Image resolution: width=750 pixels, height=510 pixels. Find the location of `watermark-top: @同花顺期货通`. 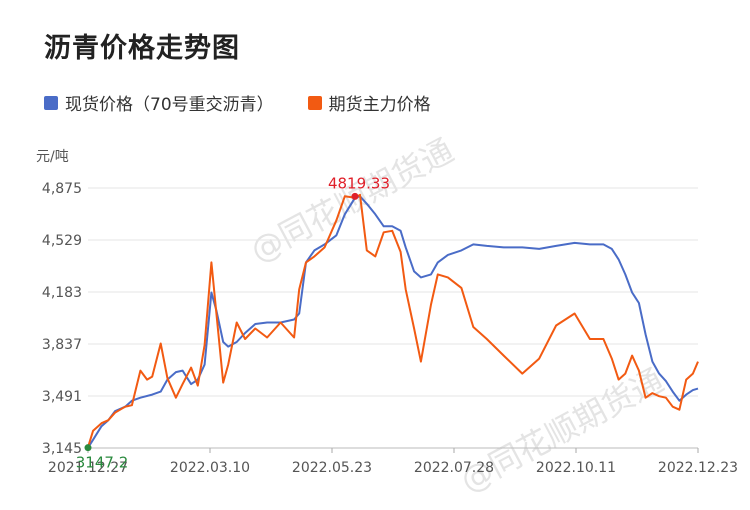

watermark-top: @同花顺期货通 is located at coordinates (352, 200).